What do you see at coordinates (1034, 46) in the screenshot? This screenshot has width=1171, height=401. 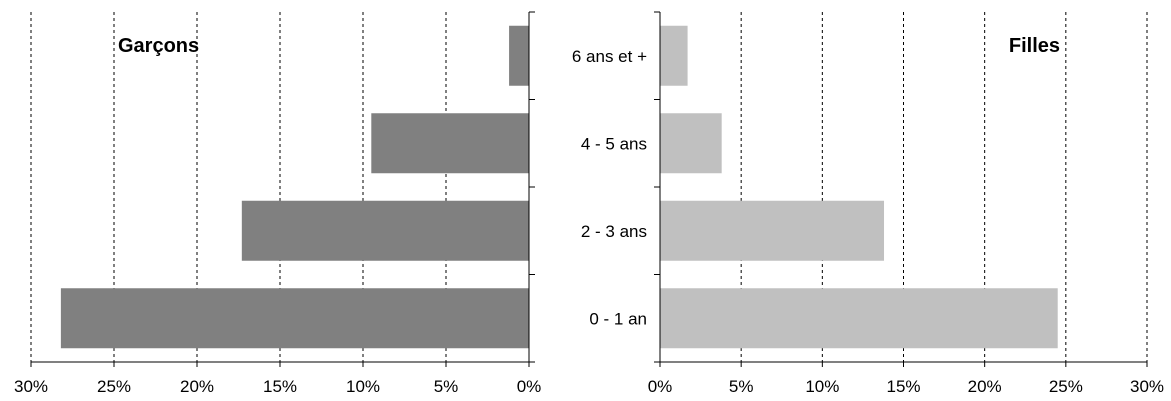 I see `title-girls: Filles` at bounding box center [1034, 46].